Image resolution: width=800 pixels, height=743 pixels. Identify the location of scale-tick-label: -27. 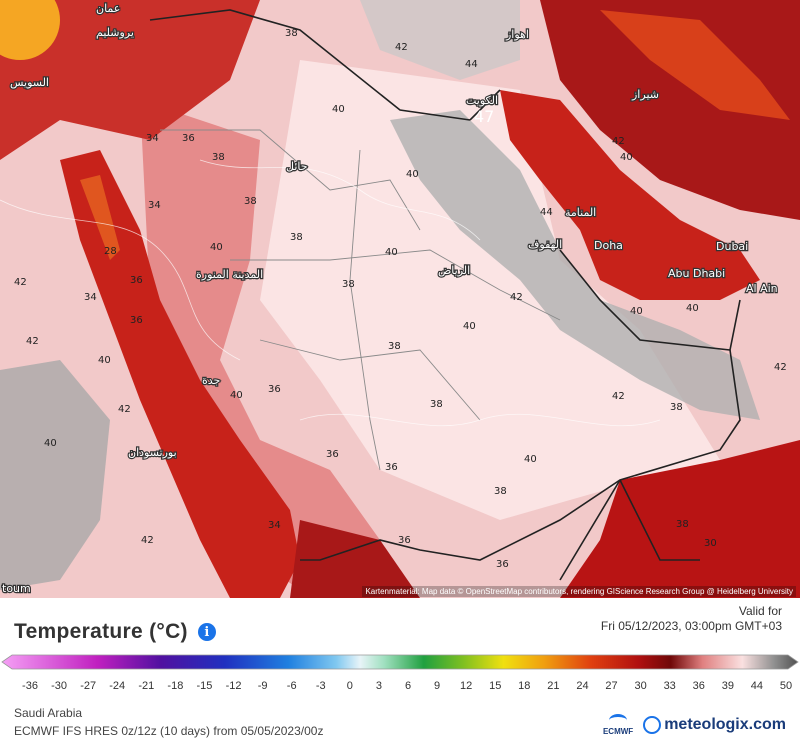
(88, 686).